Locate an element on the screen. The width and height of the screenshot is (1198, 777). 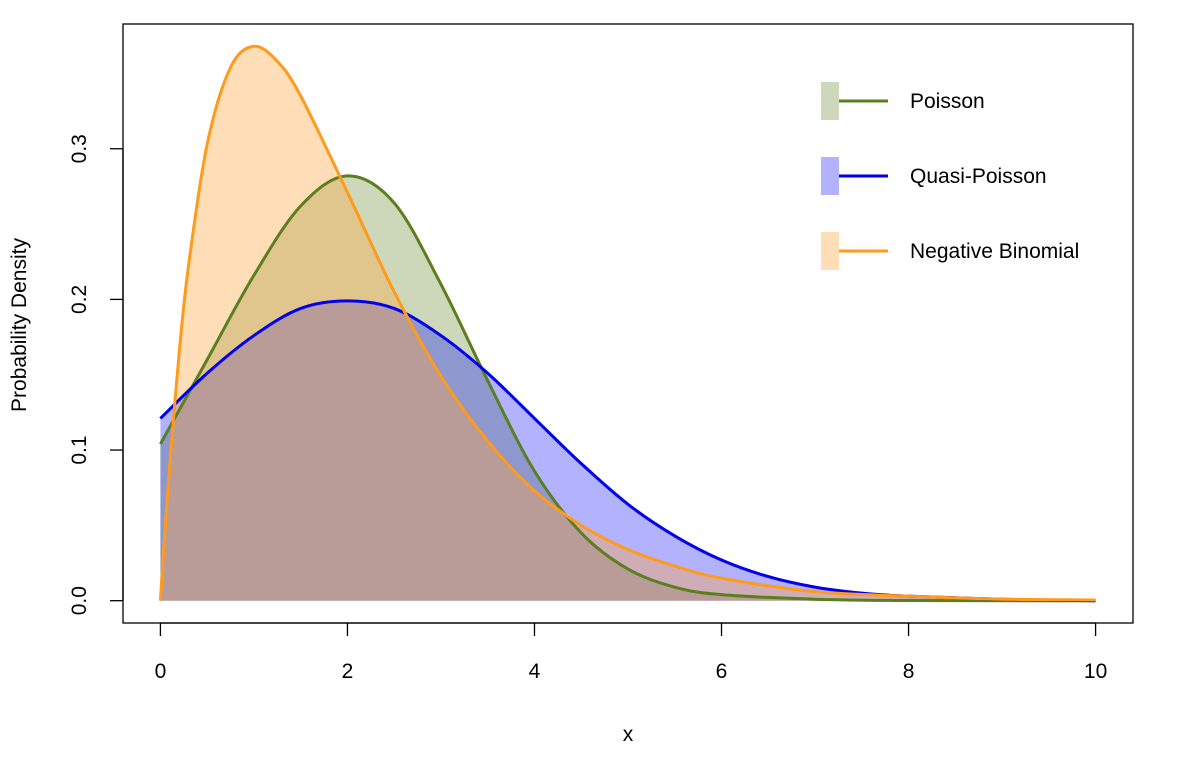
x-tick-label: 0 is located at coordinates (161, 671).